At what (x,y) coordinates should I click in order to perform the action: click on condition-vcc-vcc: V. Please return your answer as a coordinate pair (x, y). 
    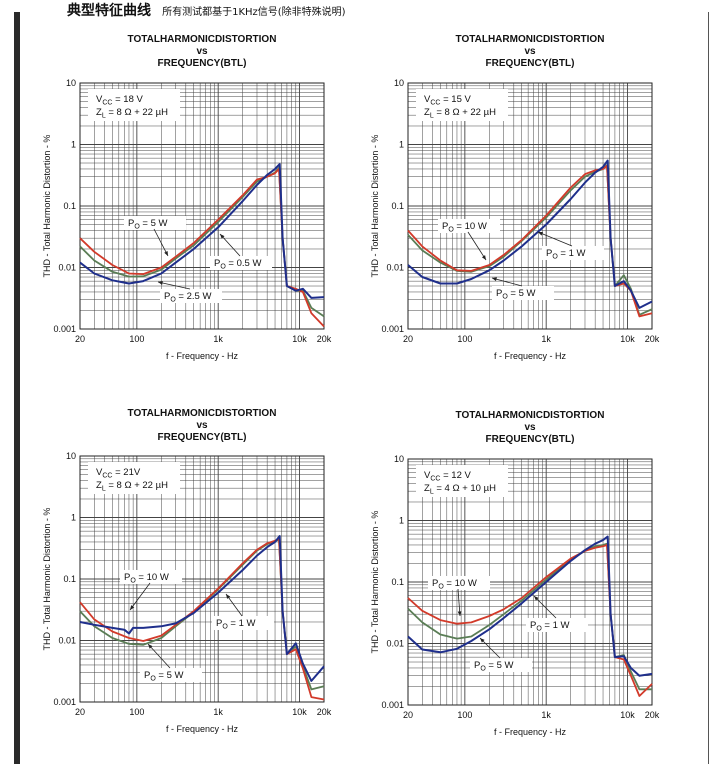
    Looking at the image, I should click on (427, 475).